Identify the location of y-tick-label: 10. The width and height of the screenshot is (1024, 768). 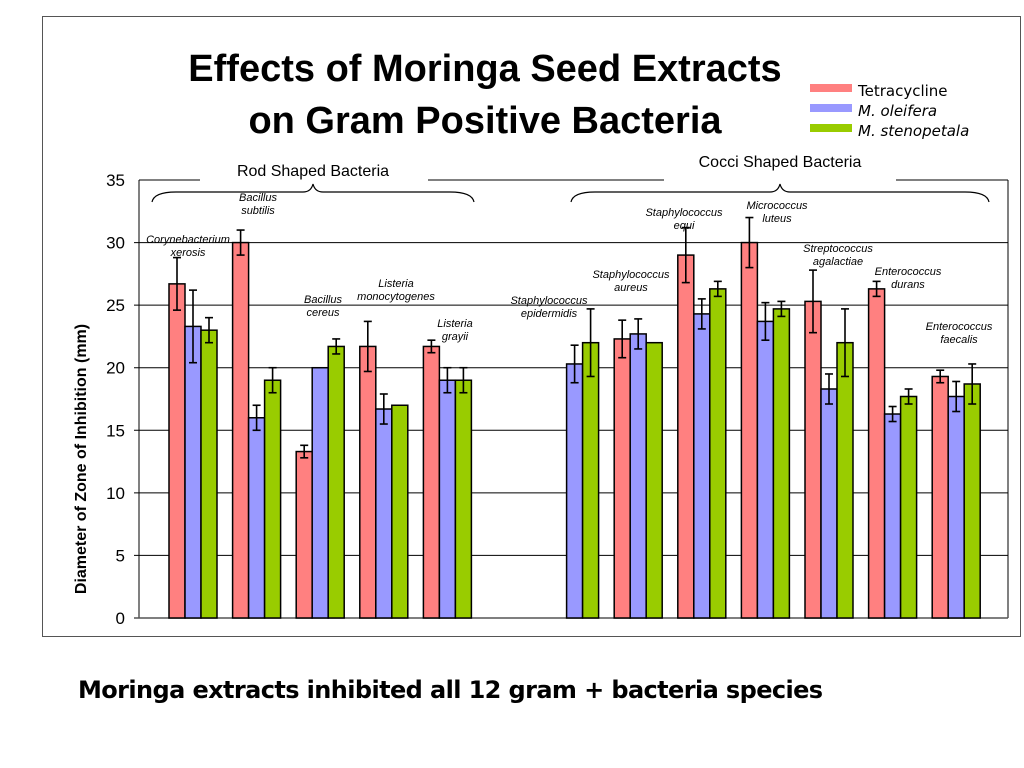
(115, 493).